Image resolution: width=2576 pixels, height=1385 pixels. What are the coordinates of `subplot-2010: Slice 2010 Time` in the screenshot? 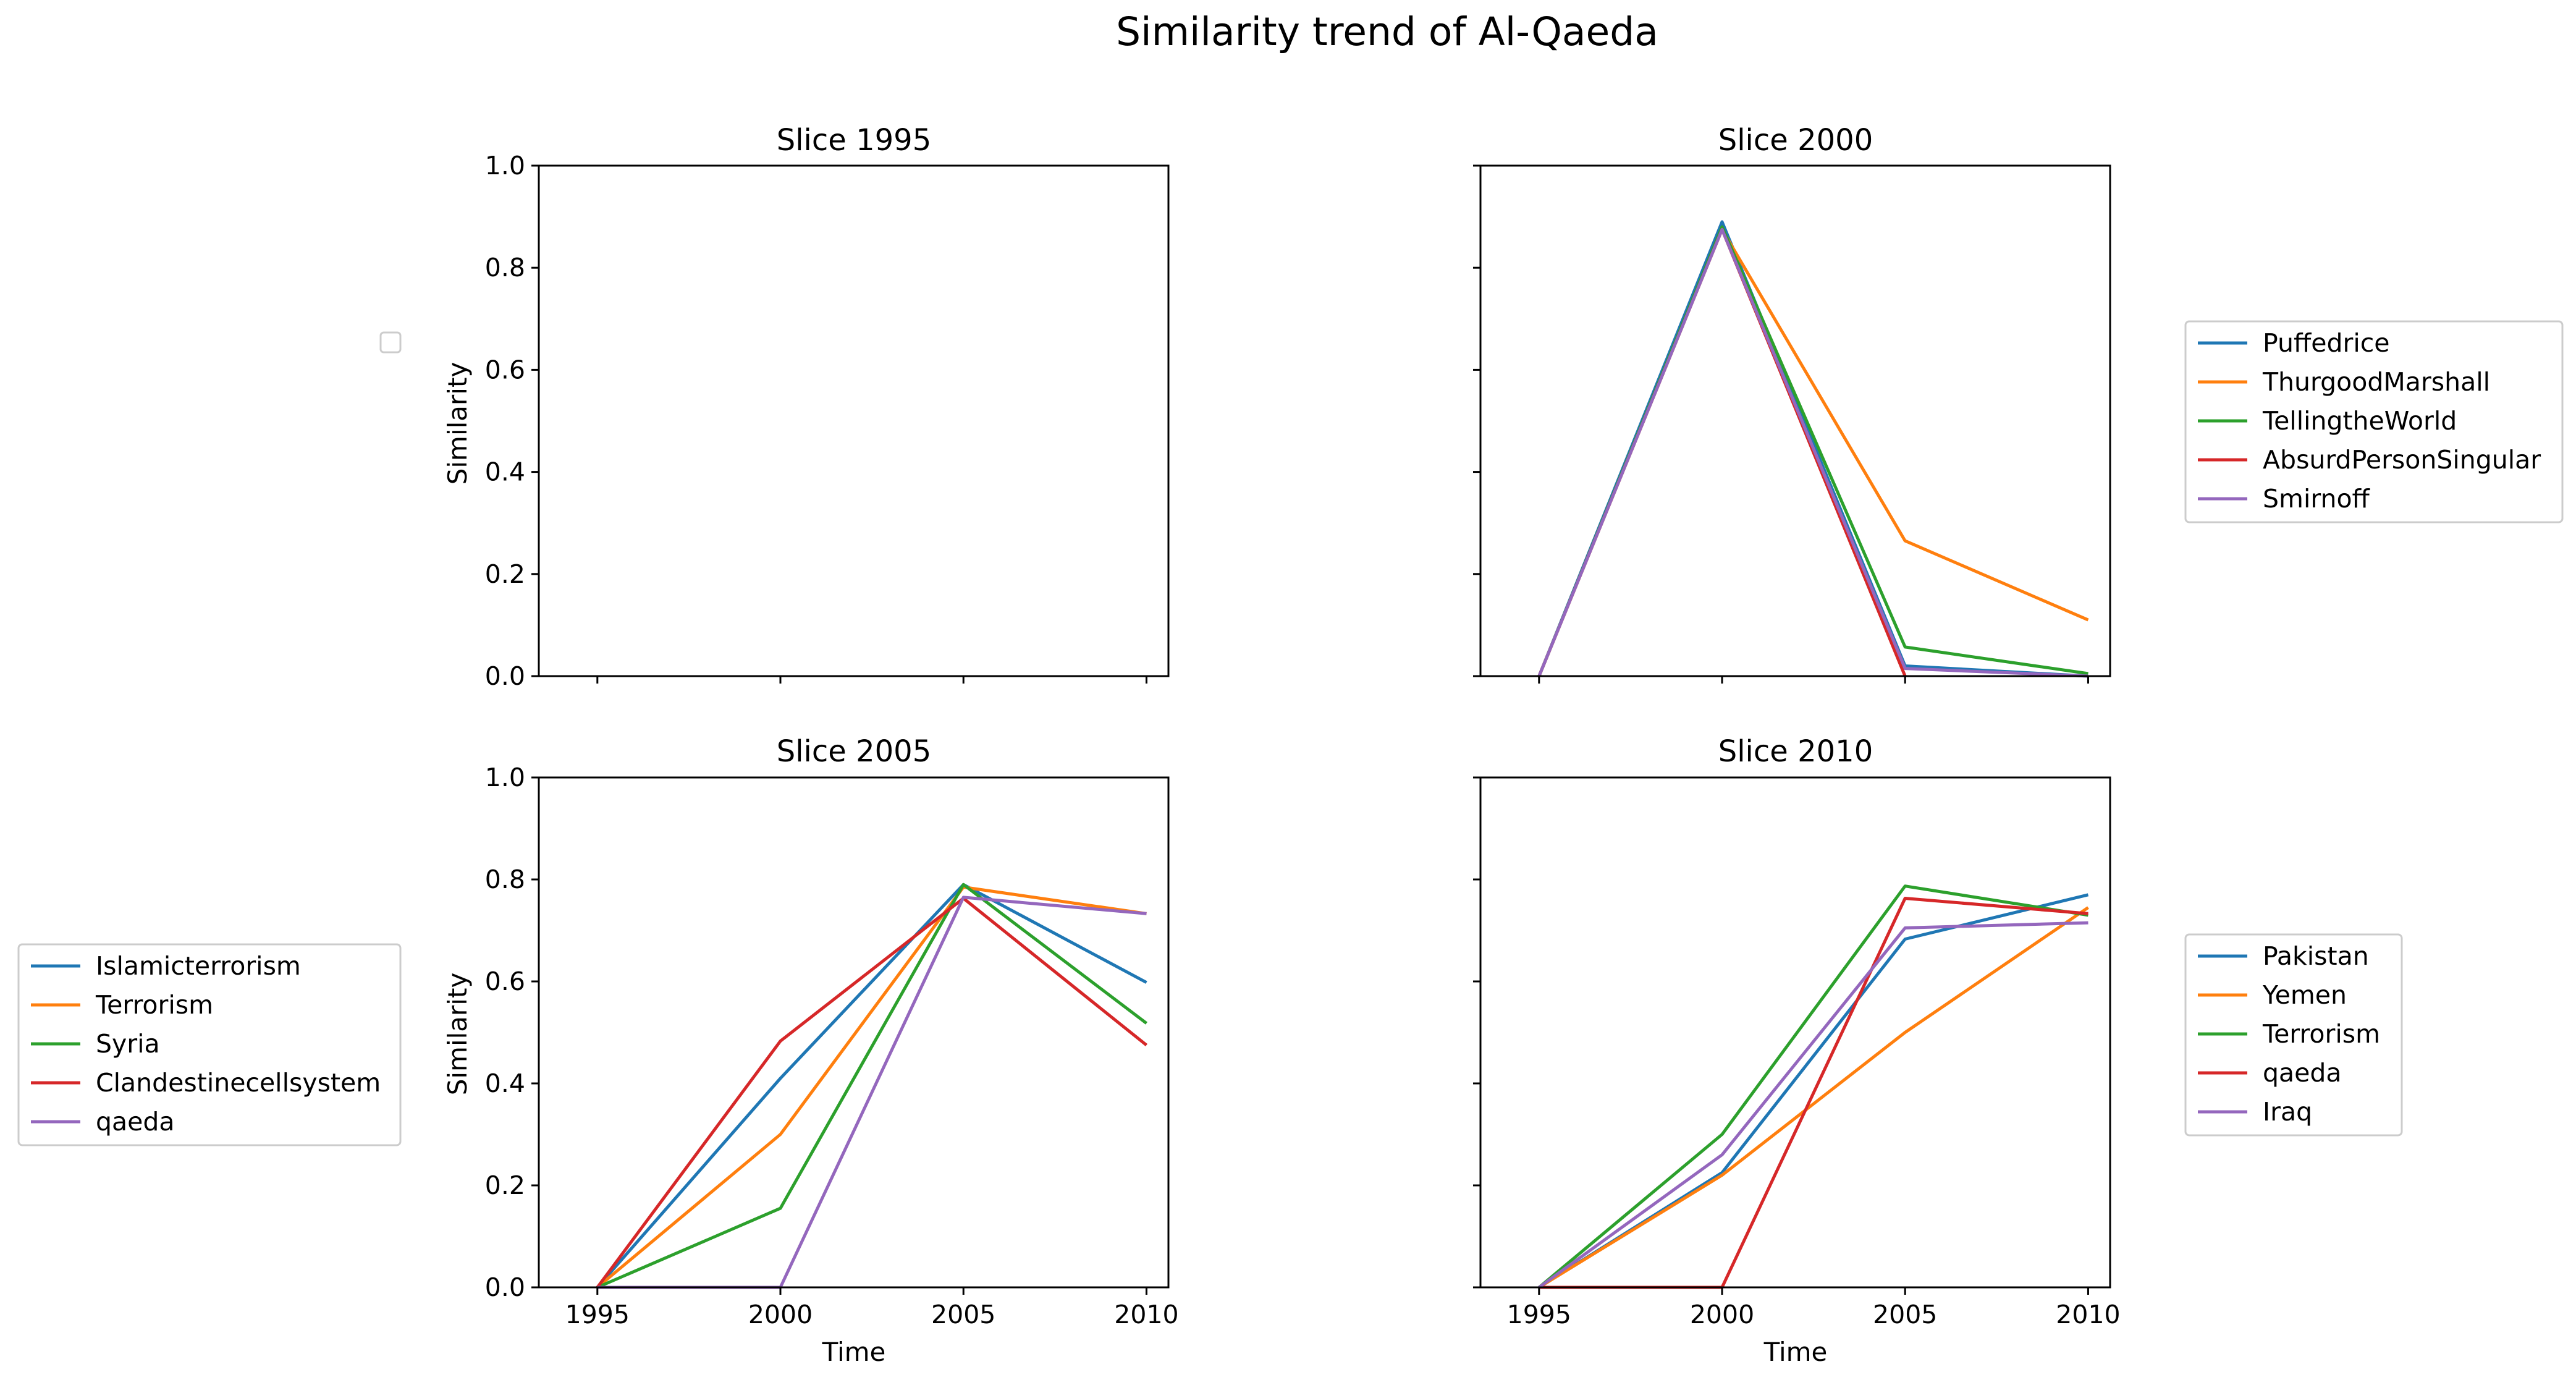 It's located at (1795, 1050).